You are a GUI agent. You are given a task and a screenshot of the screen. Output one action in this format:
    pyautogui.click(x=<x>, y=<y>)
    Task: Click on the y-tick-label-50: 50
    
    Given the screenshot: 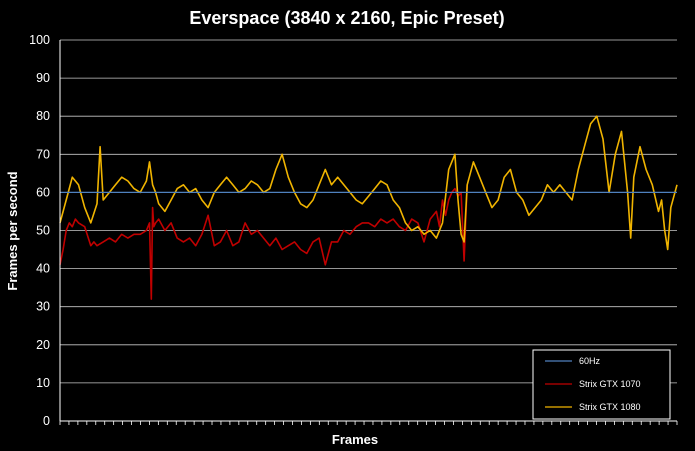 What is the action you would take?
    pyautogui.click(x=43, y=231)
    